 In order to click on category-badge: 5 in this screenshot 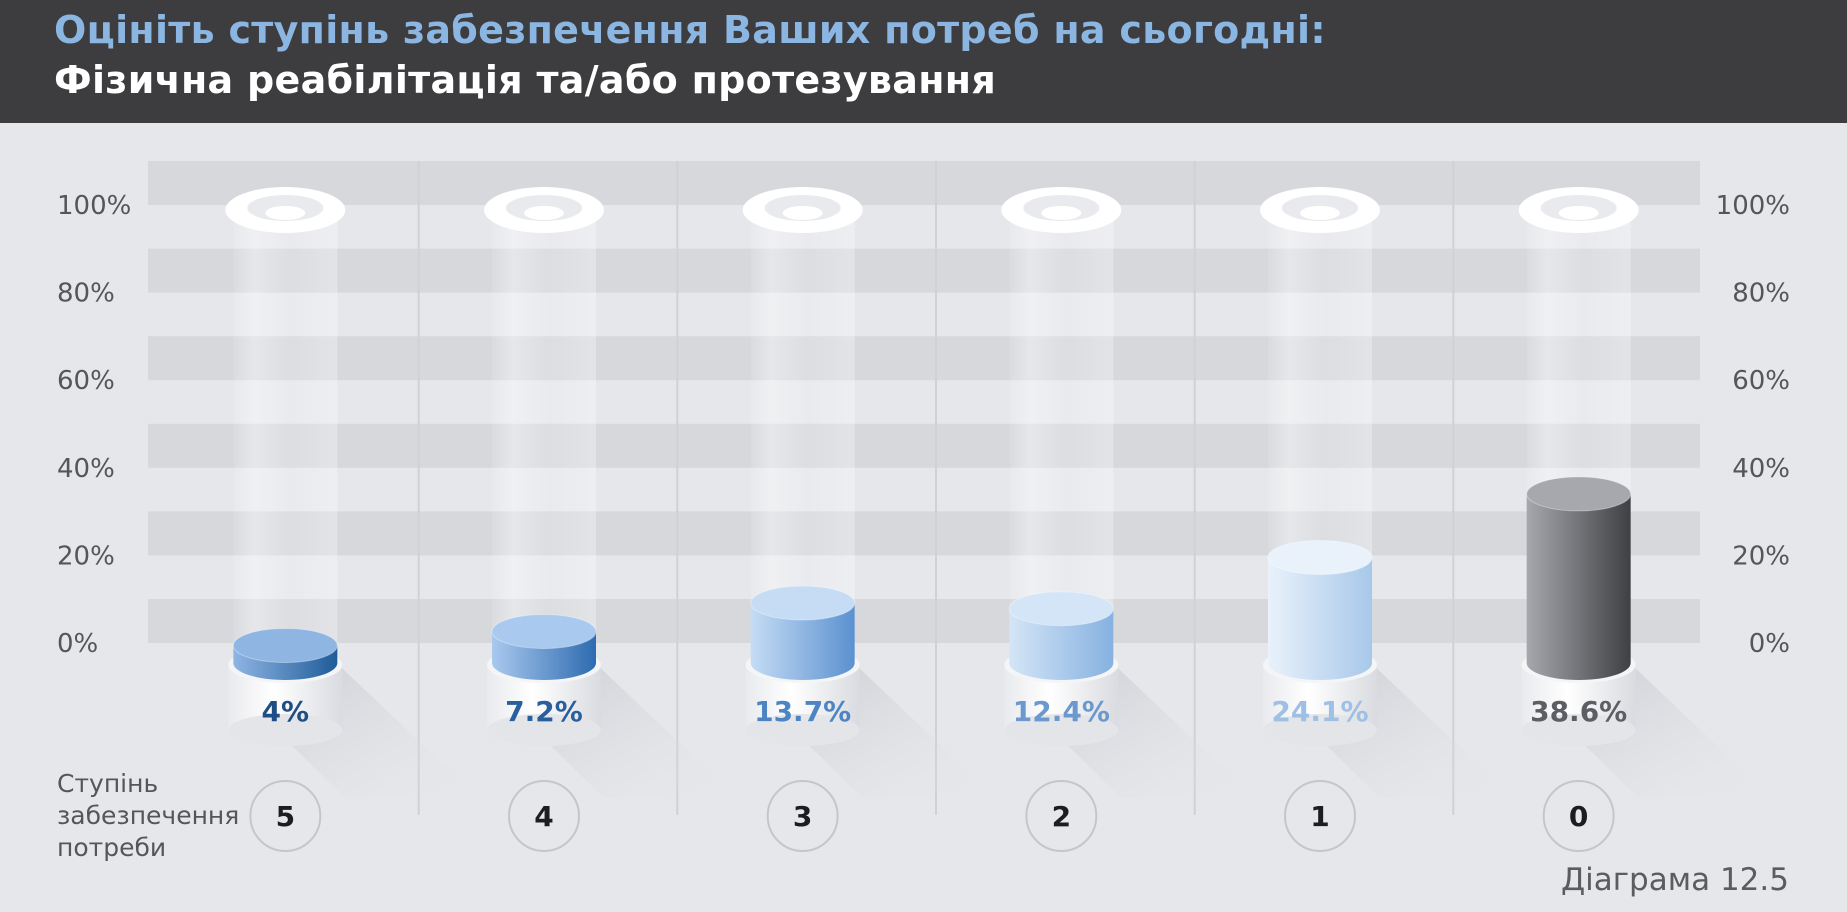, I will do `click(285, 816)`.